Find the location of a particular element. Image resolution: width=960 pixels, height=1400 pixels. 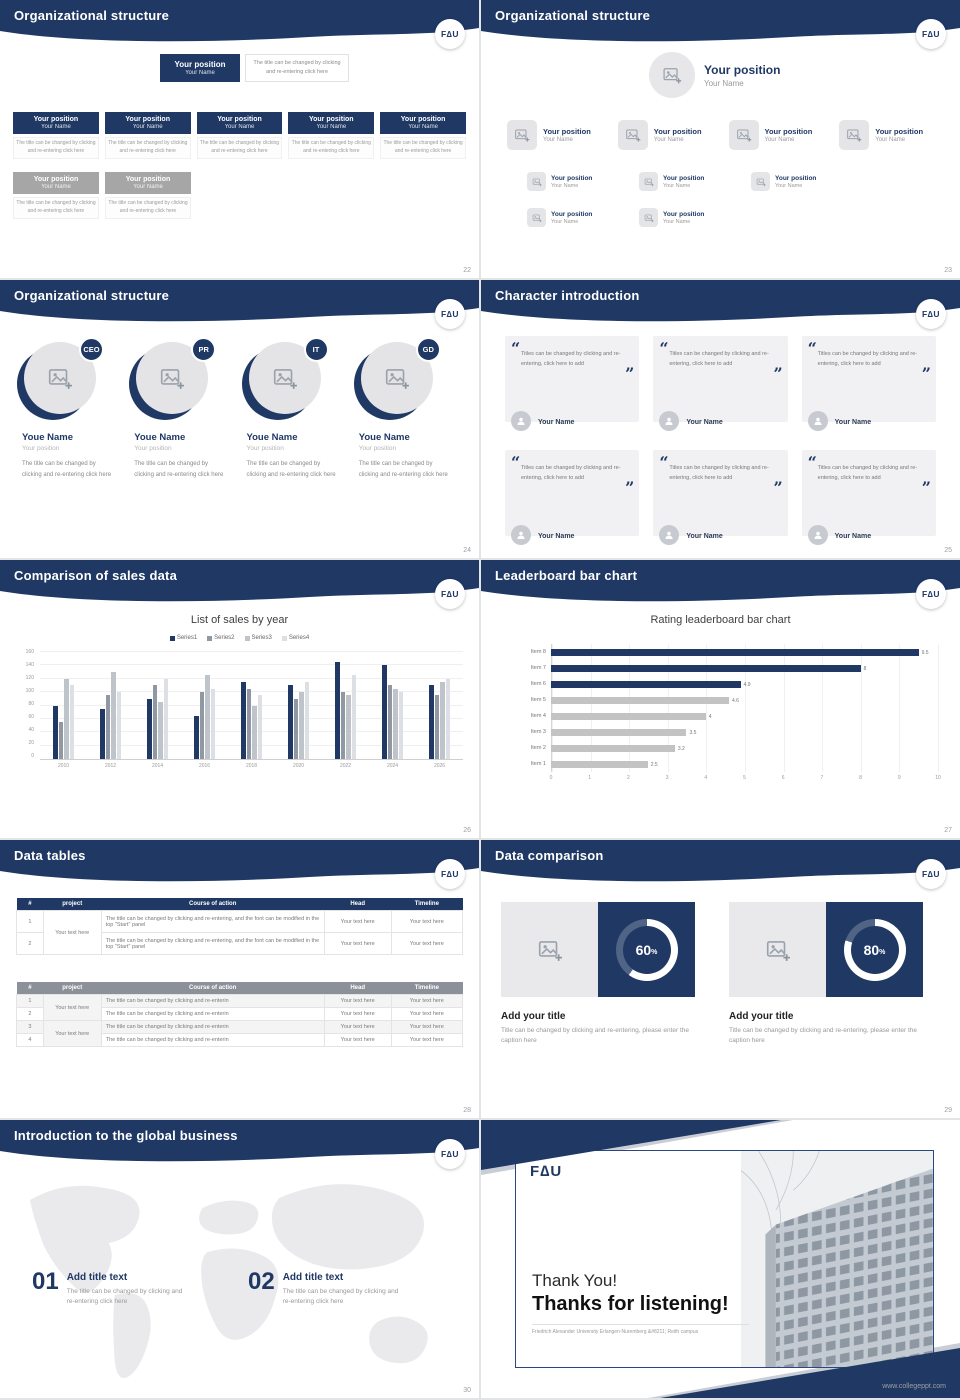

bar-track: 3.2 is located at coordinates (744, 748).